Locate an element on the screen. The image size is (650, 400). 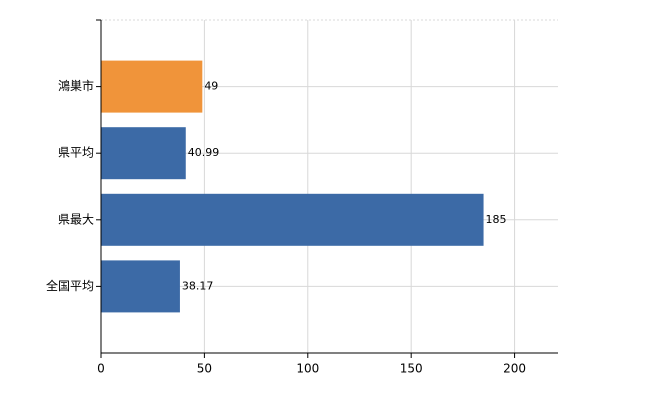
x-tick-label: 150 is located at coordinates (411, 369).